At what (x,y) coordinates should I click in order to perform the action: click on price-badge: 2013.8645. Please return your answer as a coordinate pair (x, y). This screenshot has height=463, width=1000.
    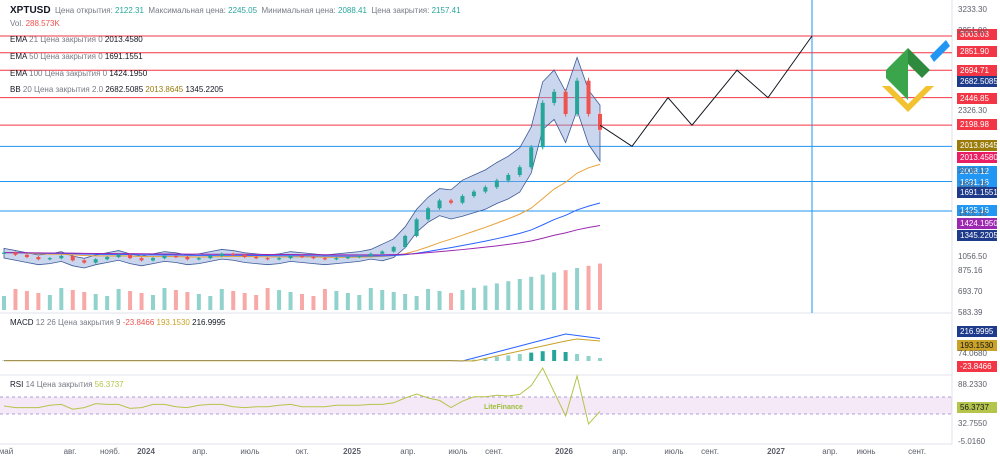
    Looking at the image, I should click on (977, 145).